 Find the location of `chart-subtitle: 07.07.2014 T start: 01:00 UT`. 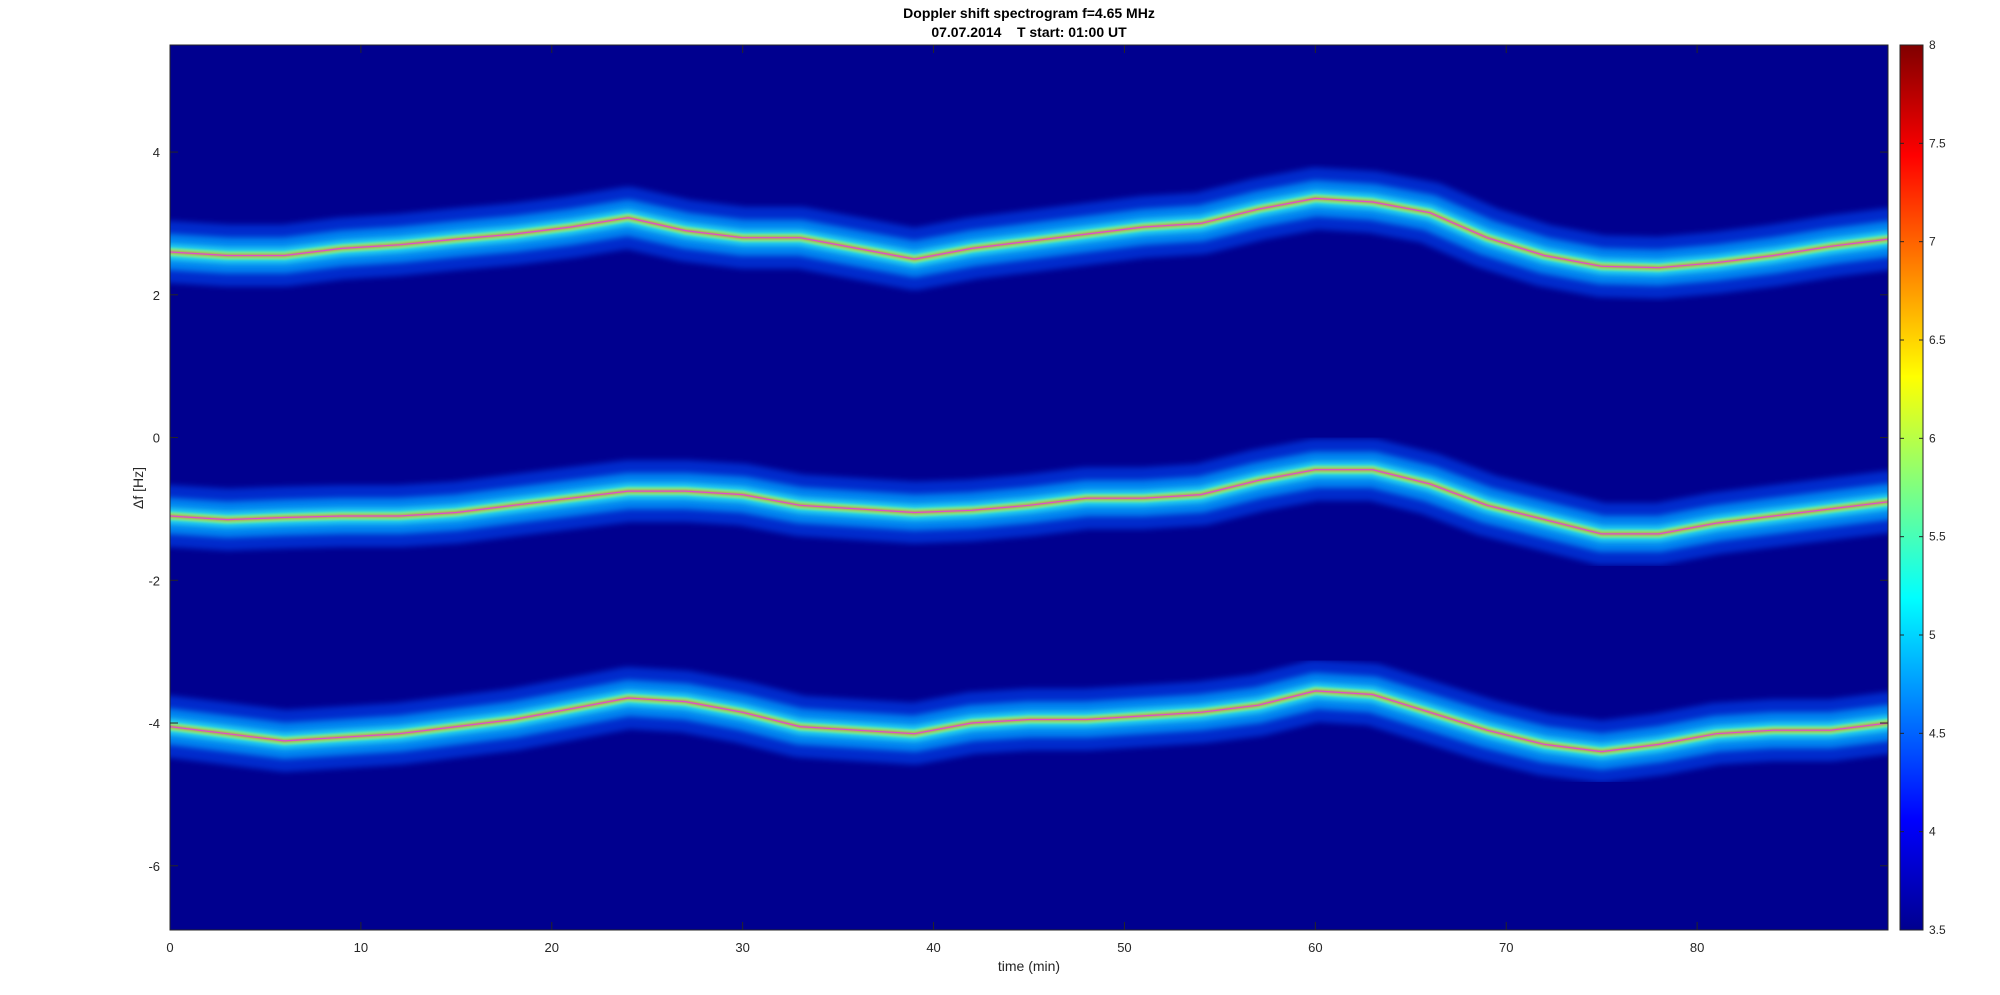

chart-subtitle: 07.07.2014 T start: 01:00 UT is located at coordinates (1029, 32).